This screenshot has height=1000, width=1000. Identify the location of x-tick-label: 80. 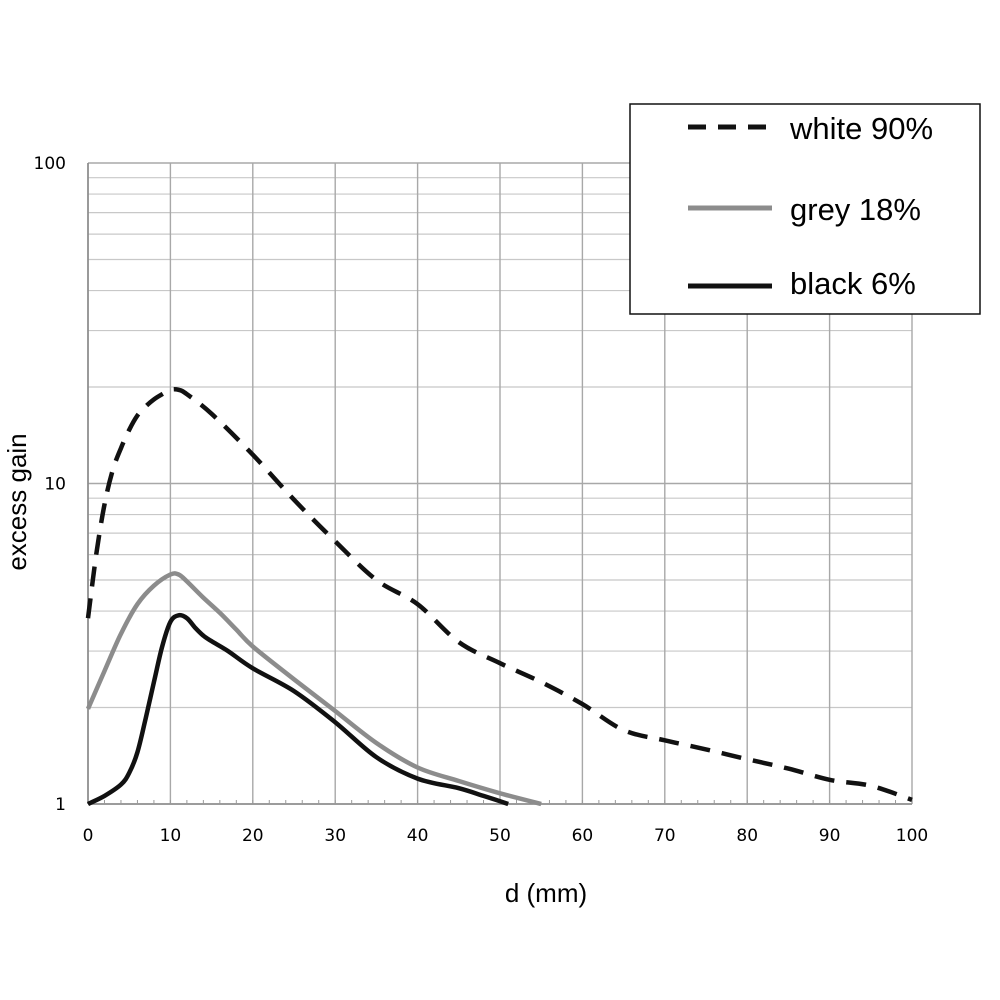
(747, 836).